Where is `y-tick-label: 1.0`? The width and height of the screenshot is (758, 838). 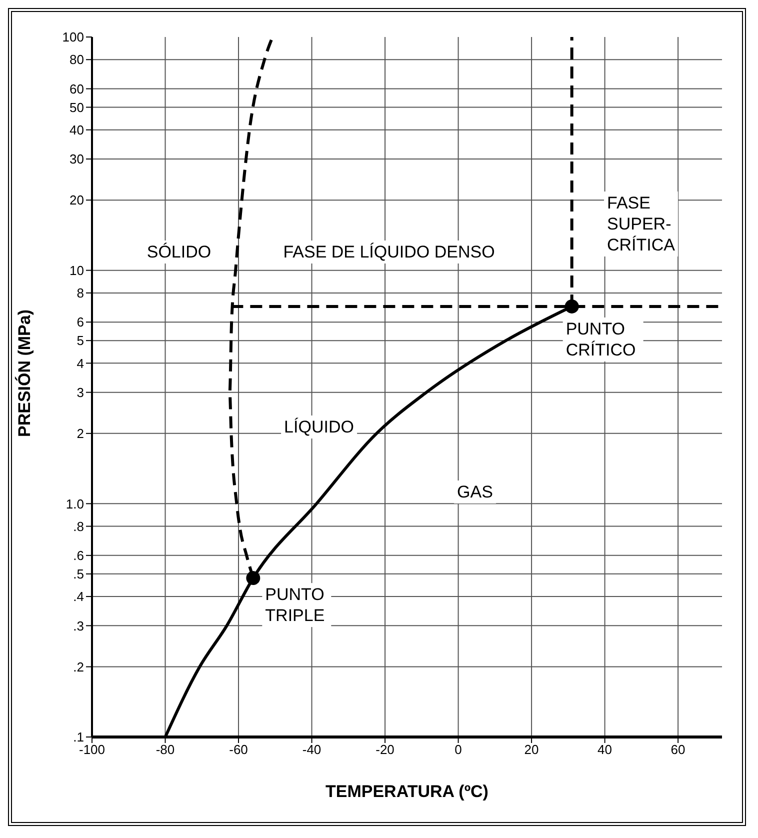 y-tick-label: 1.0 is located at coordinates (75, 504).